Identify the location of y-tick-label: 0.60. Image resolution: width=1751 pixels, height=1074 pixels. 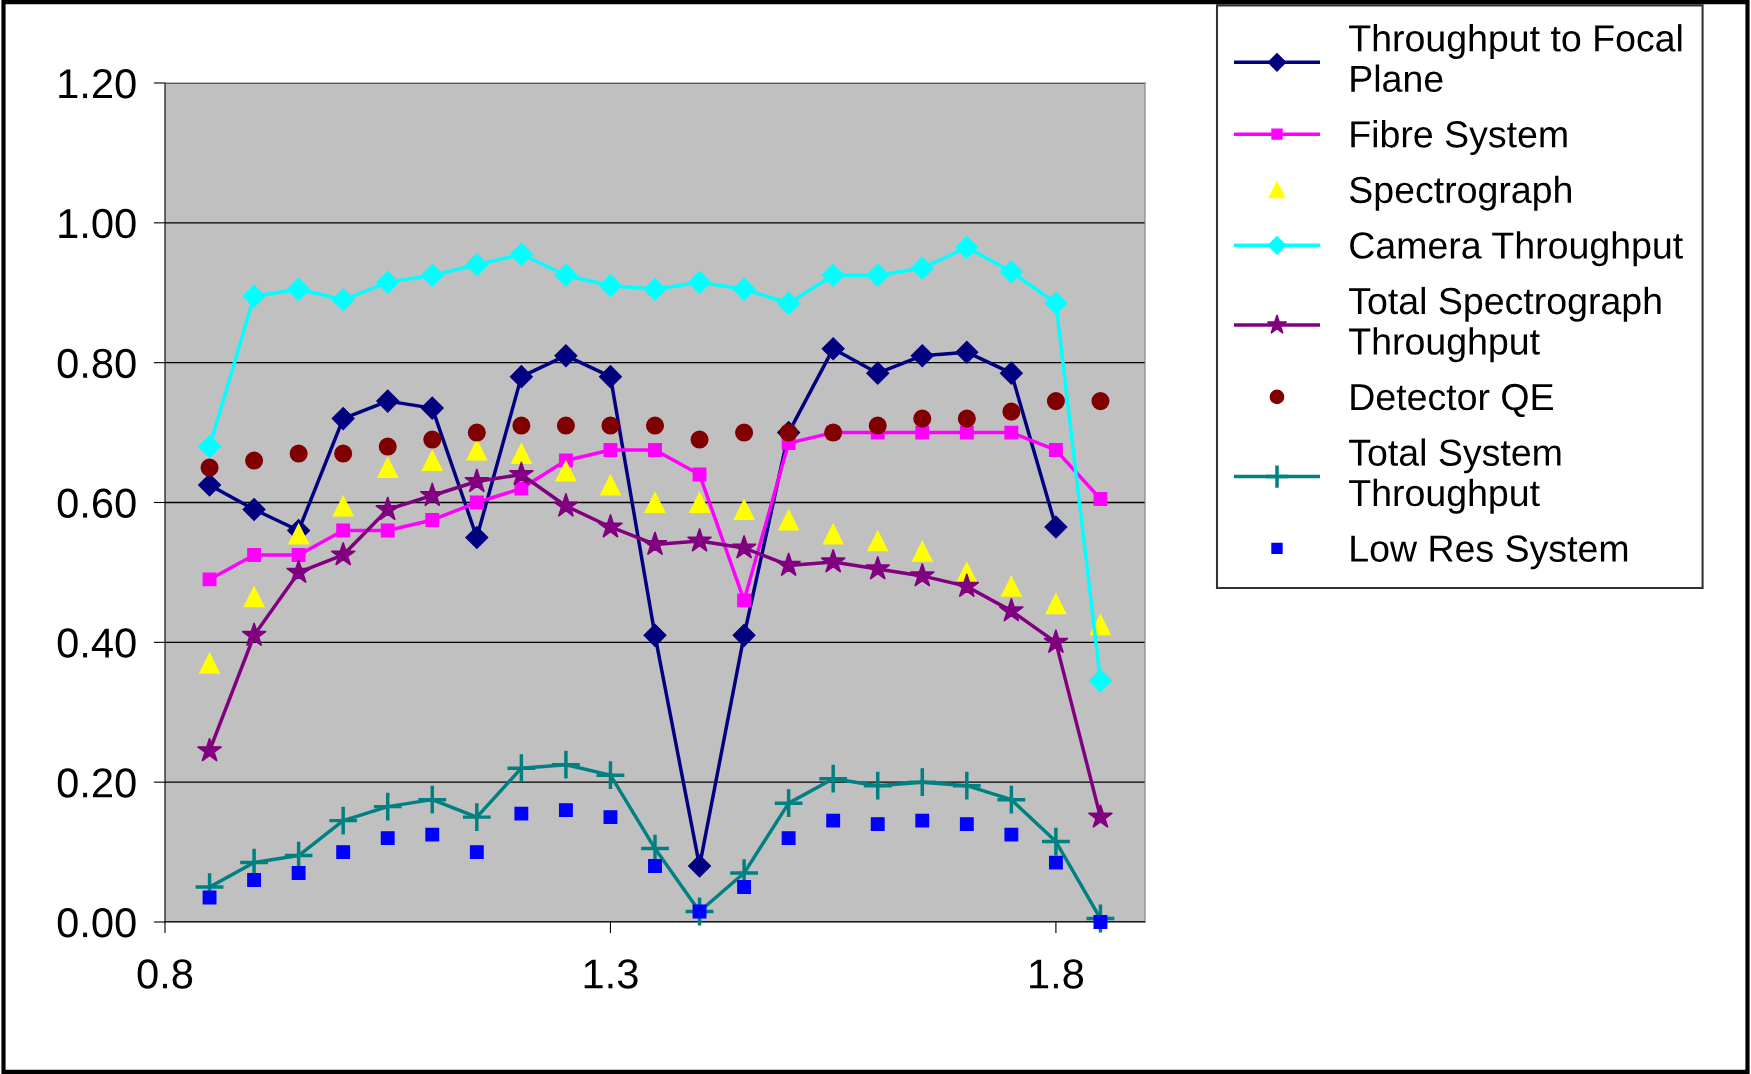
(96, 503).